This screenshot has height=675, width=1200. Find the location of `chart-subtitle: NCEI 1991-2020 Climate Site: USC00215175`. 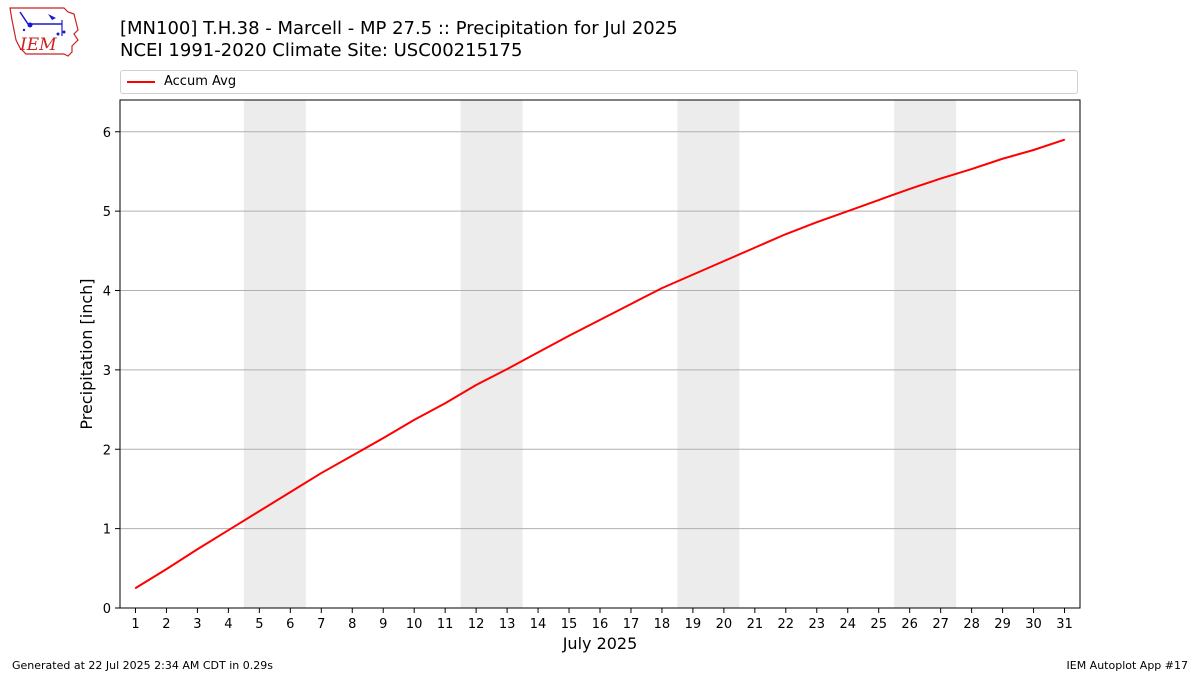

chart-subtitle: NCEI 1991-2020 Climate Site: USC00215175 is located at coordinates (321, 50).